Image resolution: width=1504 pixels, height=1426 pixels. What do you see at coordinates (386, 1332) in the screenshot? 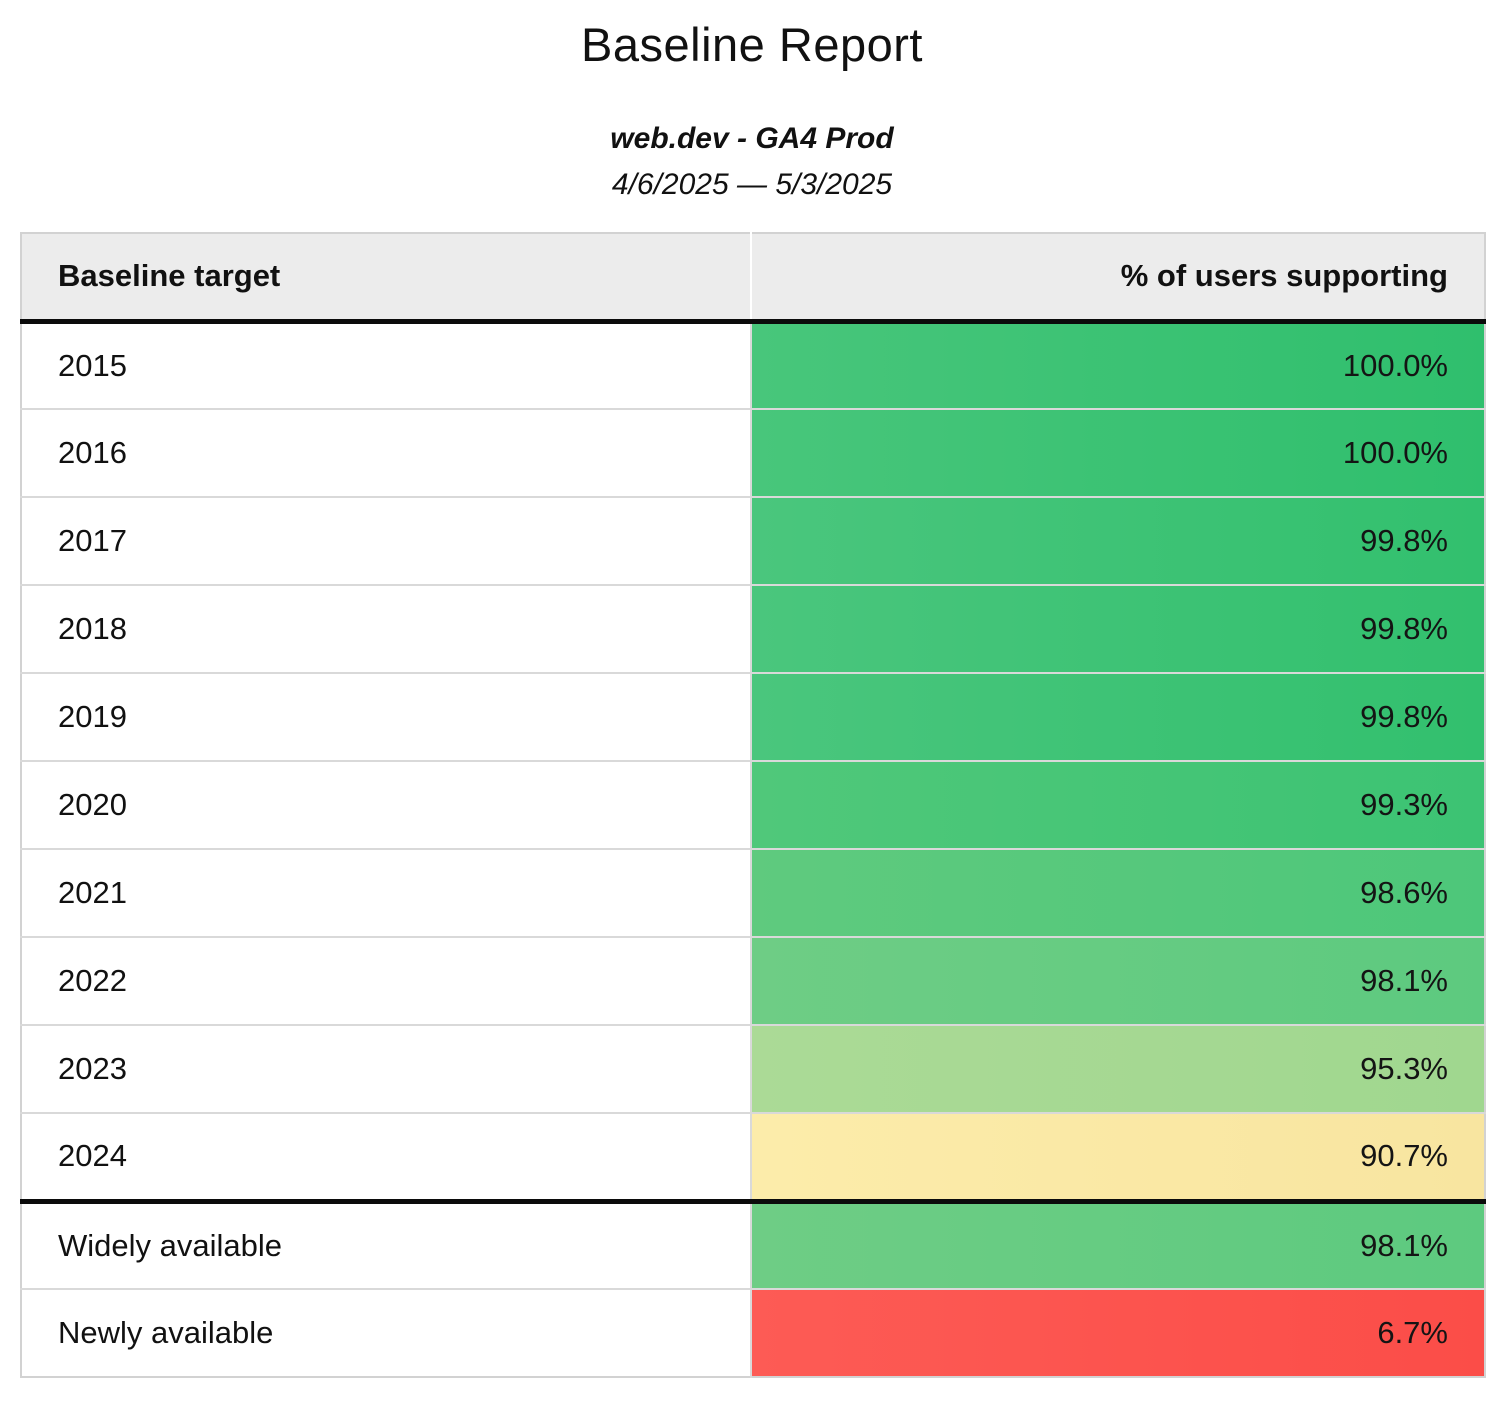
I see `baseline-target-cell: Newly available` at bounding box center [386, 1332].